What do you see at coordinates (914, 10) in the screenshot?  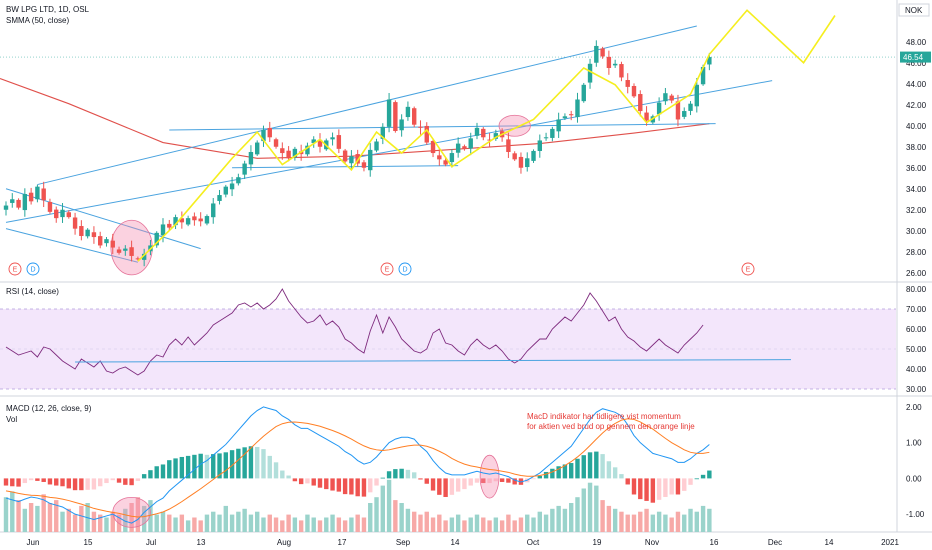 I see `currency-box` at bounding box center [914, 10].